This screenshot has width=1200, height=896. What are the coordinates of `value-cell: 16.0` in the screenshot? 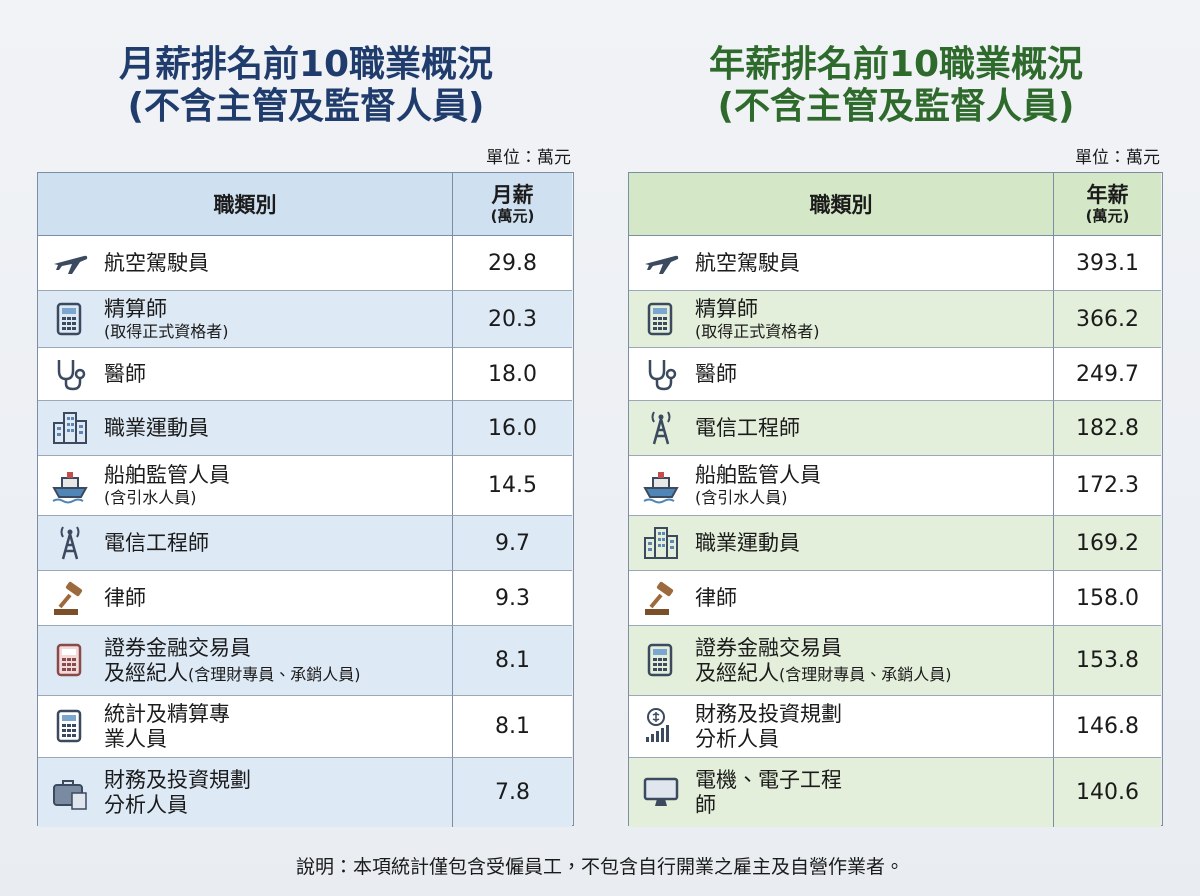 It's located at (512, 428).